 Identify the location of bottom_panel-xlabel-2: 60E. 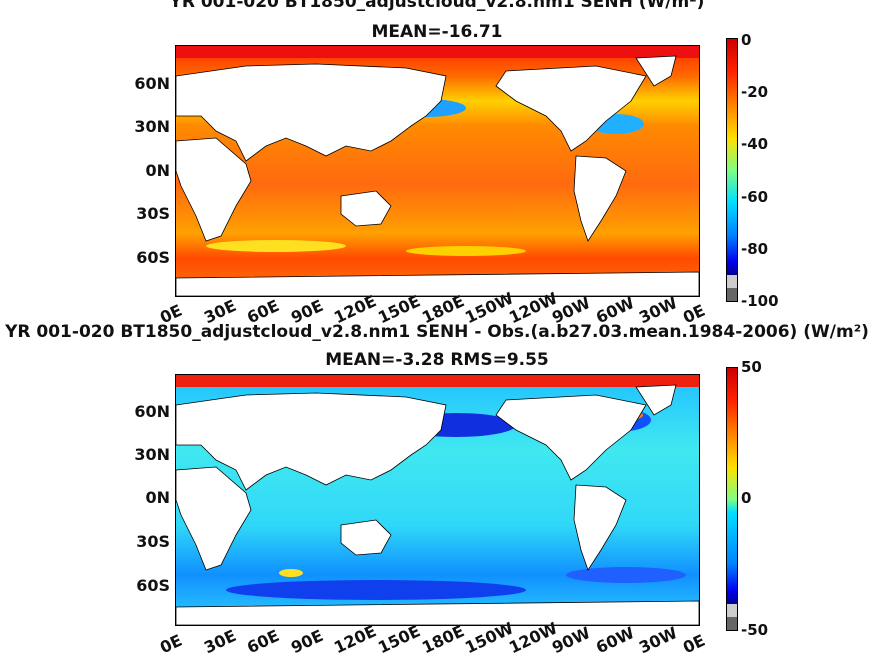
(263, 641).